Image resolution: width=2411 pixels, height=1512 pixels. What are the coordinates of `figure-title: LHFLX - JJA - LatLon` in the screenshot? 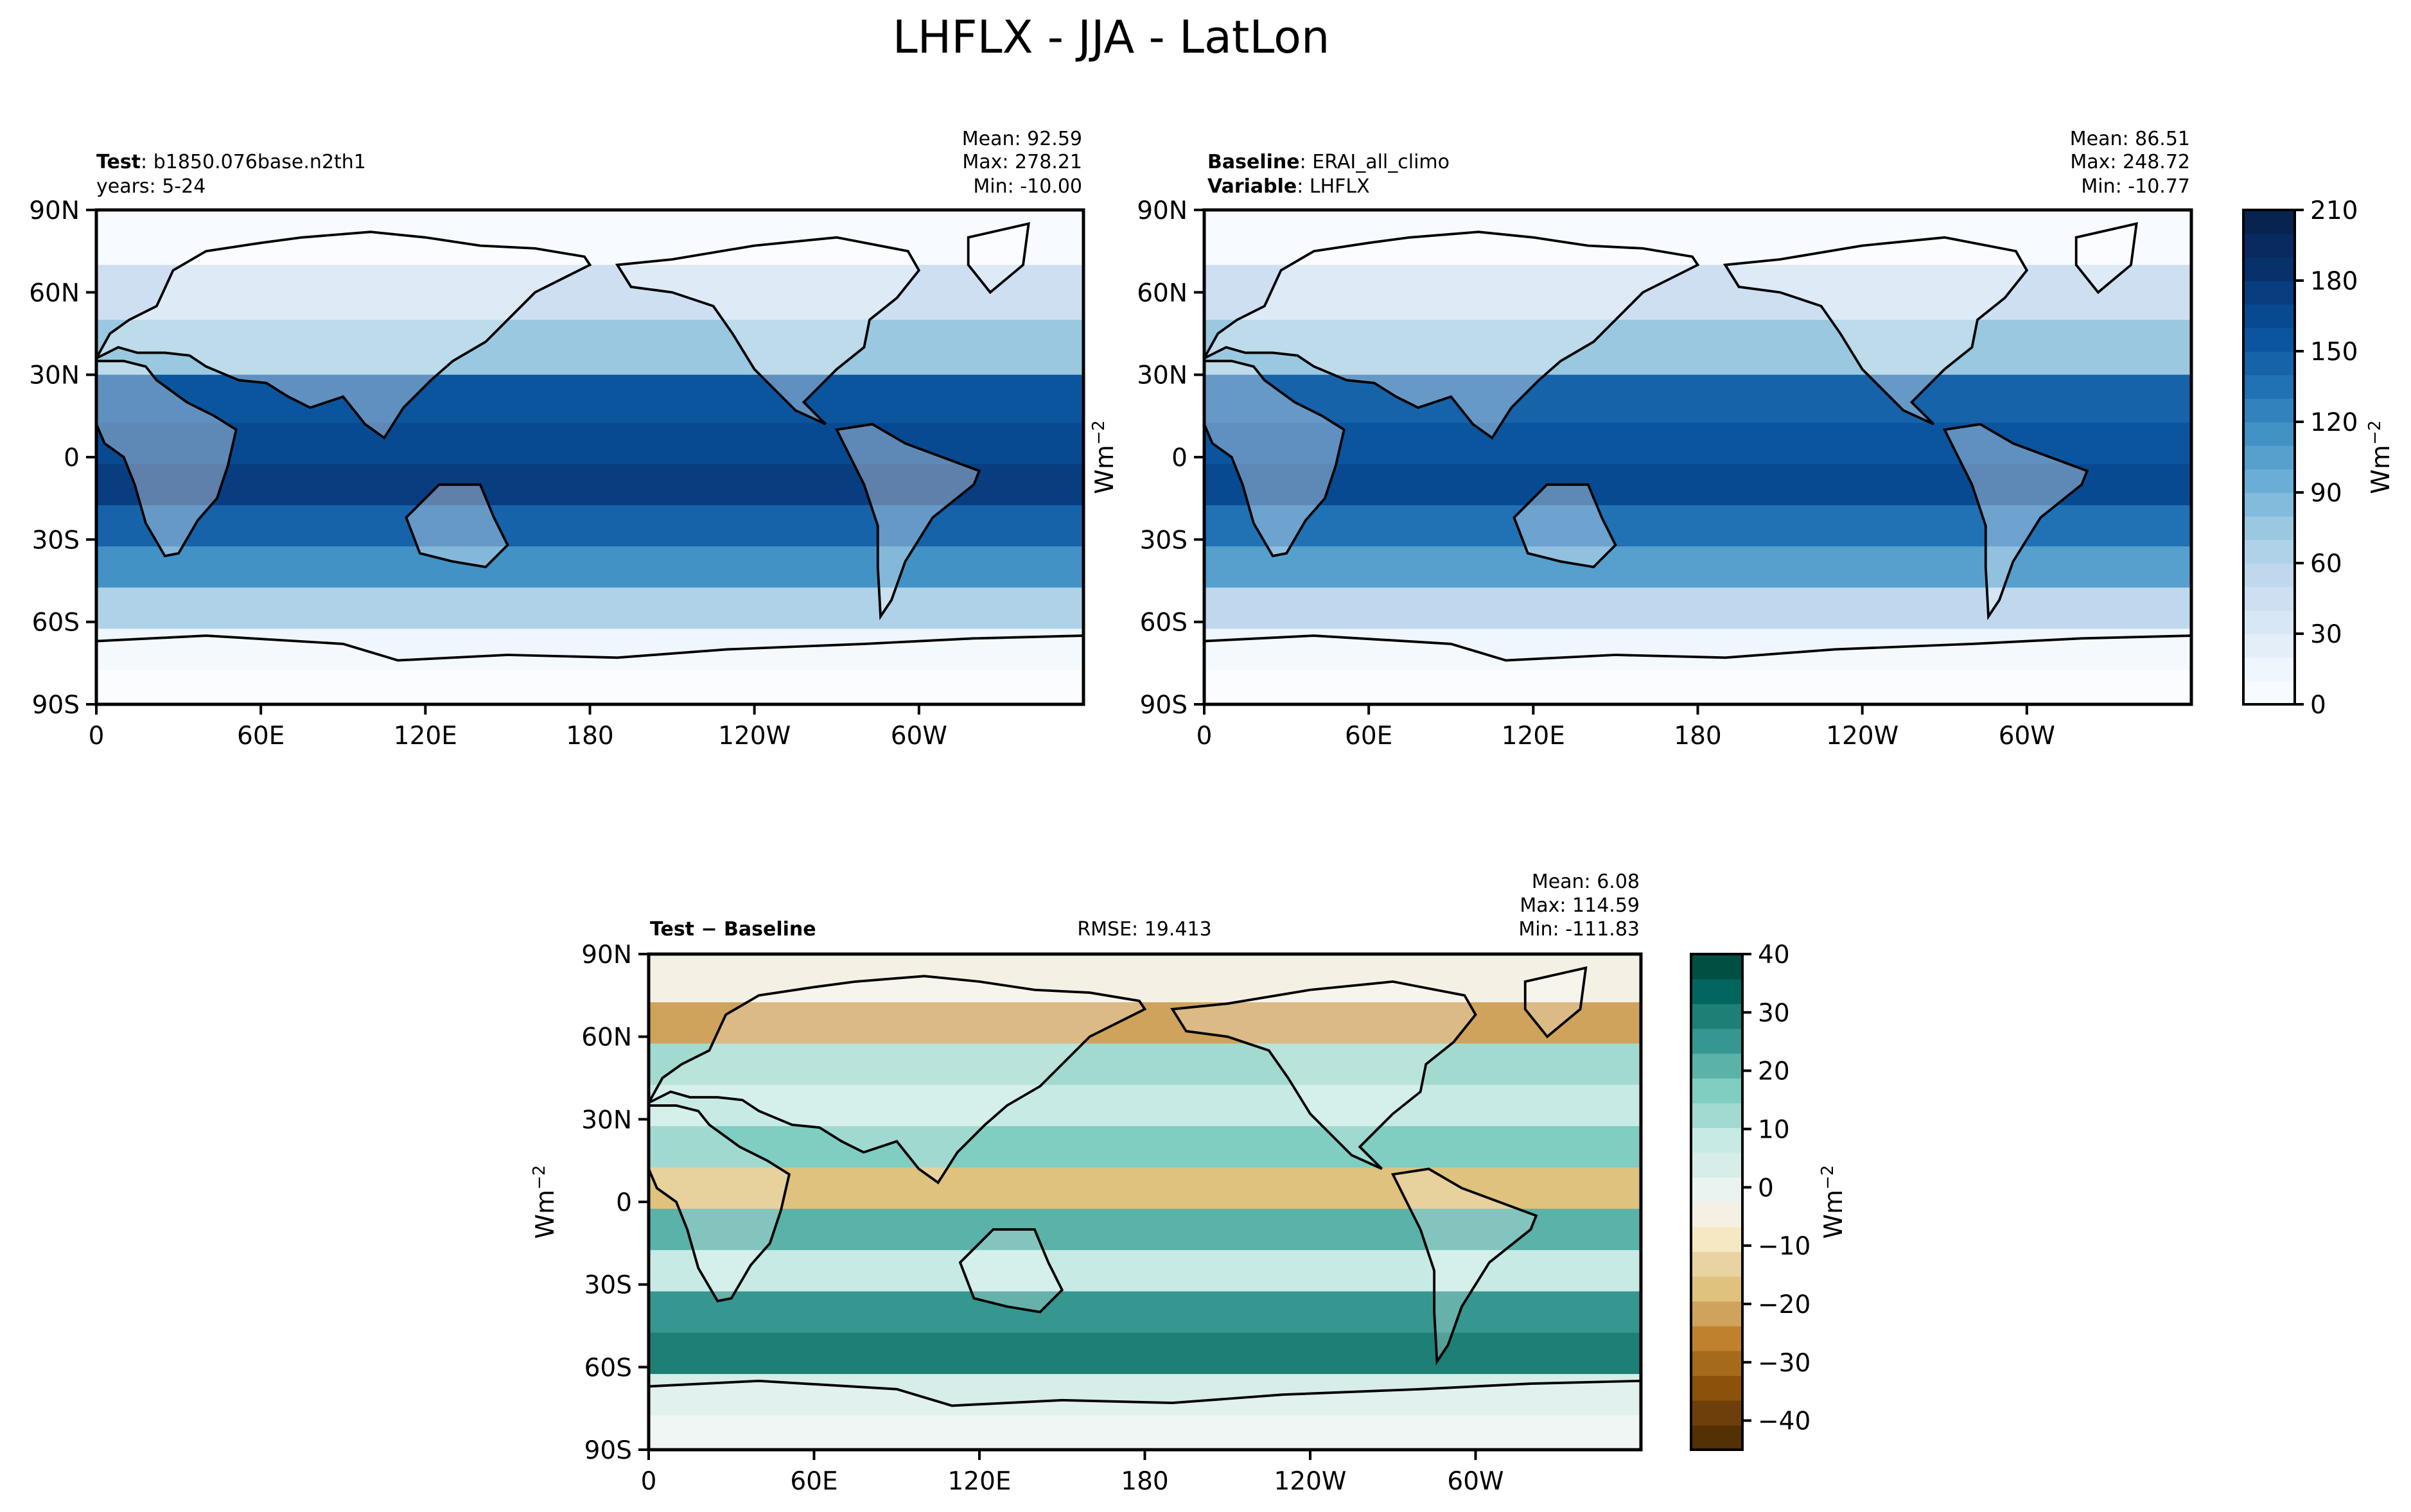 It's located at (1111, 37).